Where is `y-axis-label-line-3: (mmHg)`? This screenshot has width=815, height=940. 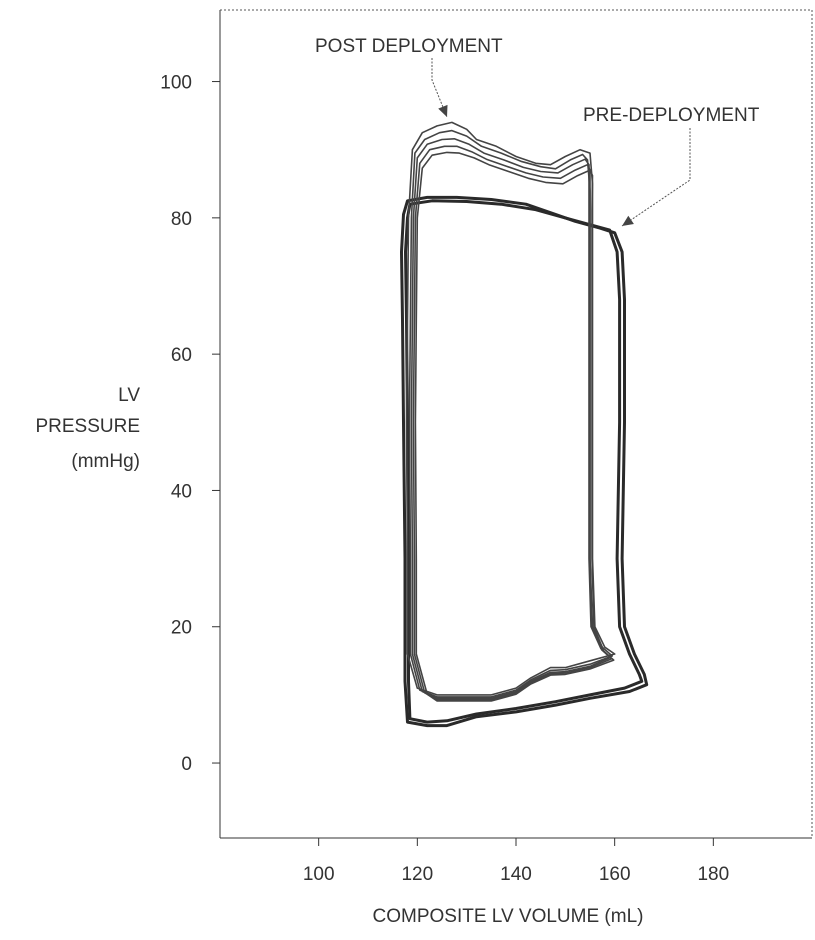 y-axis-label-line-3: (mmHg) is located at coordinates (105, 461).